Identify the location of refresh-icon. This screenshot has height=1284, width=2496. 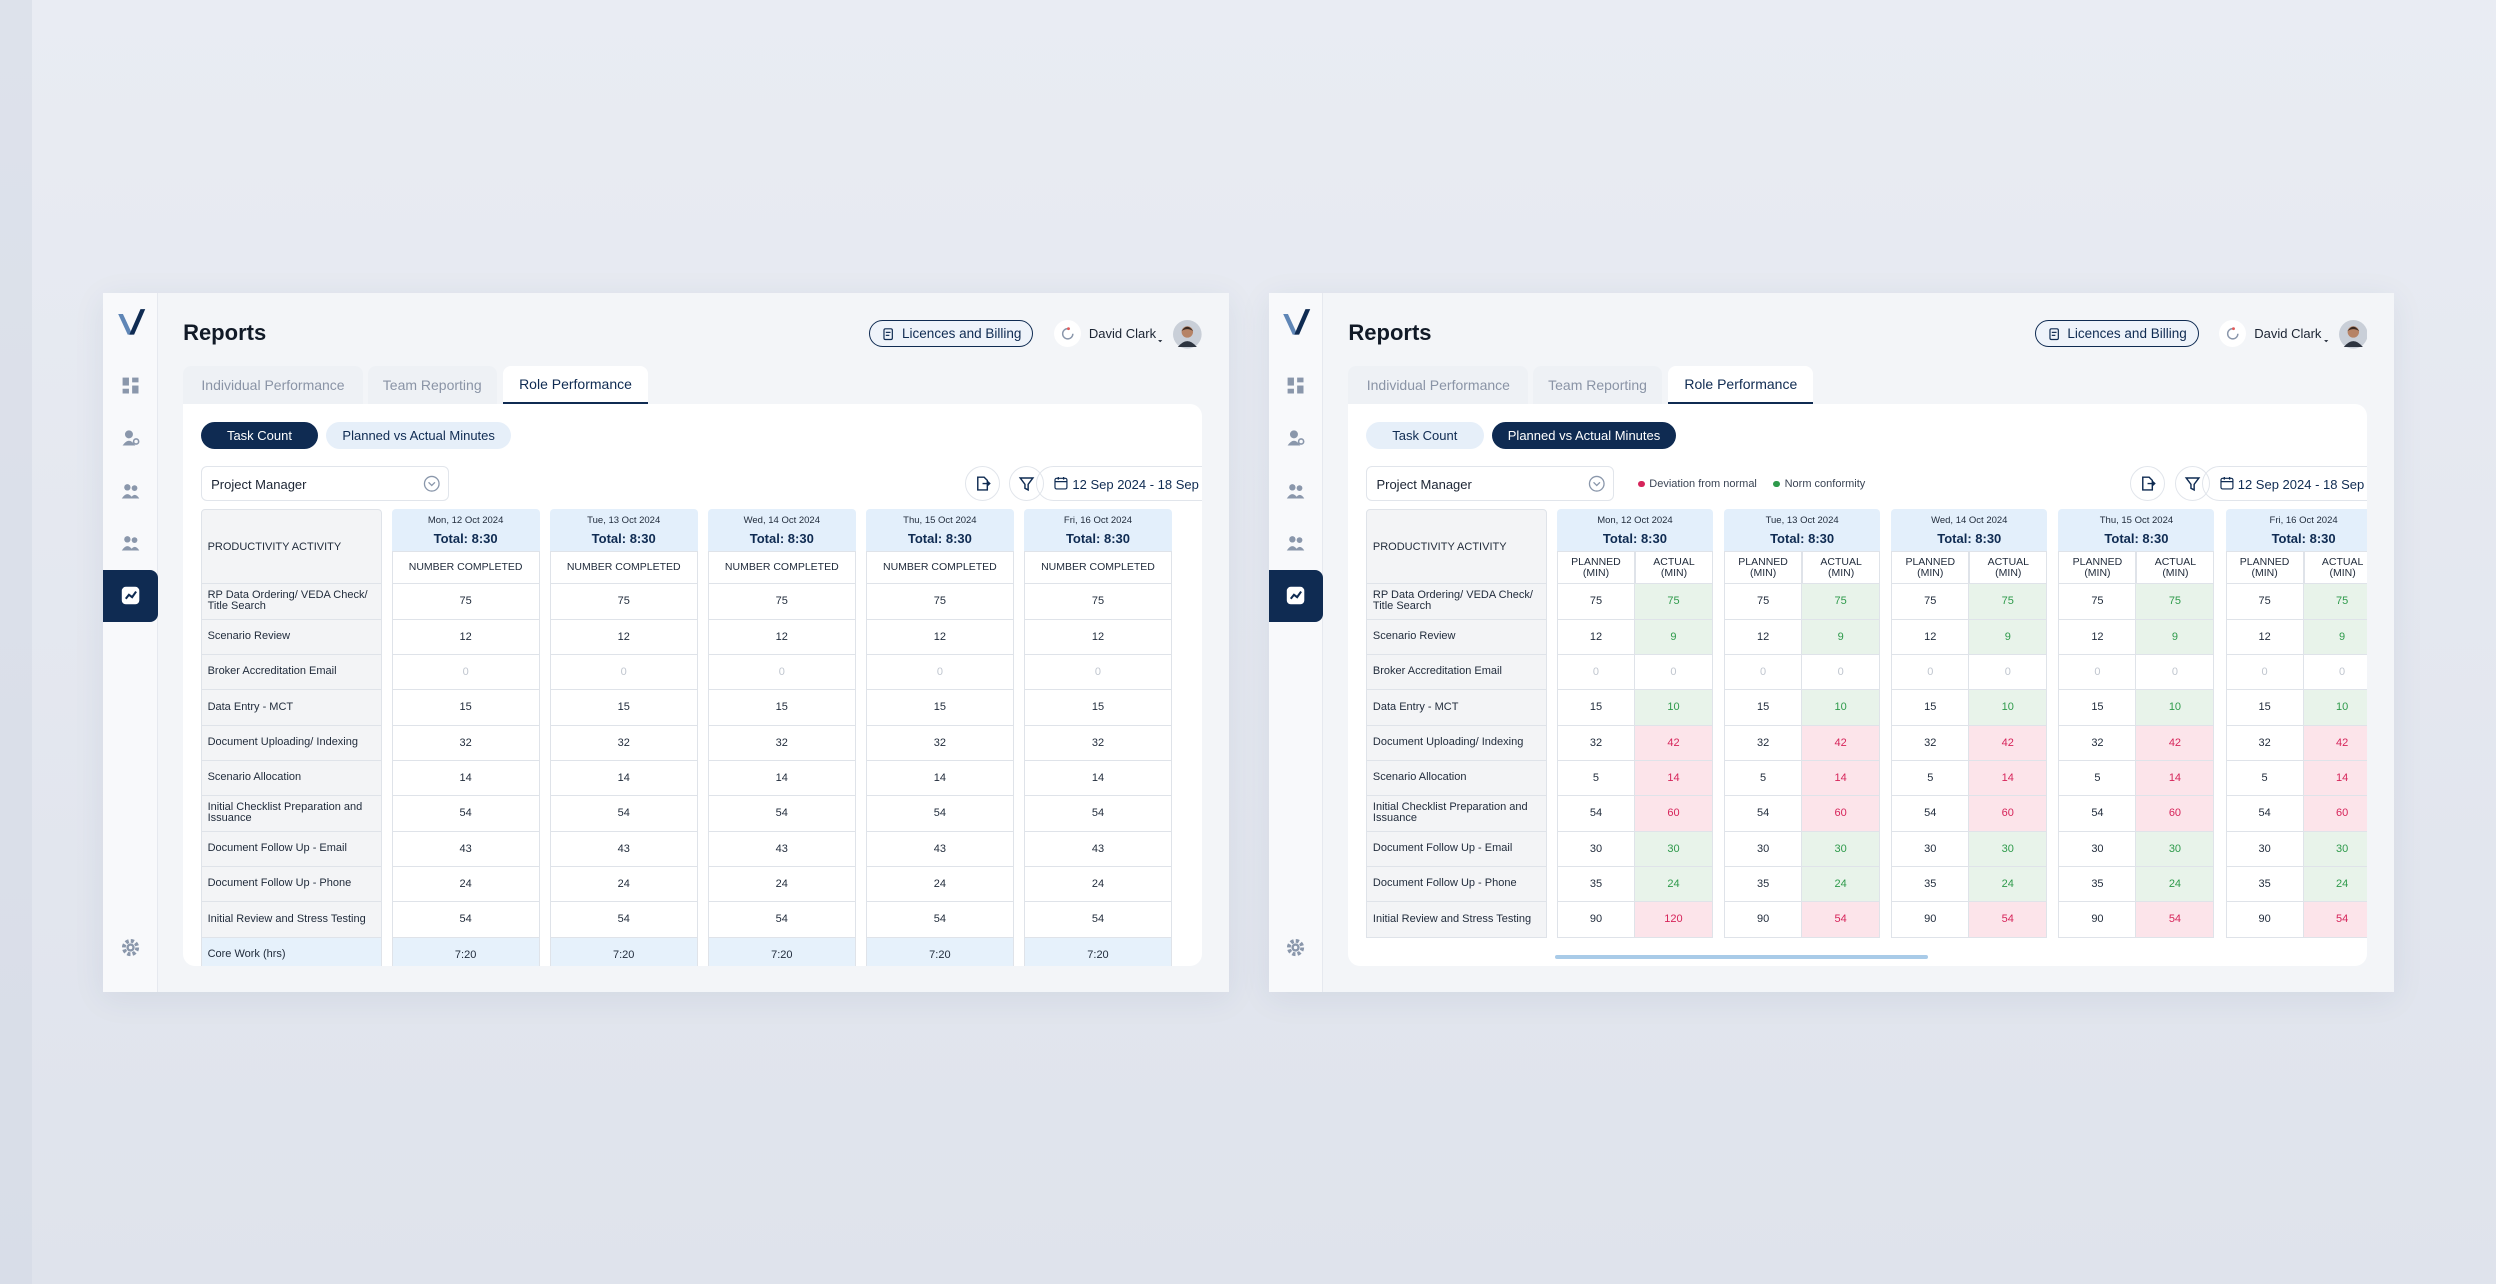
(1068, 334).